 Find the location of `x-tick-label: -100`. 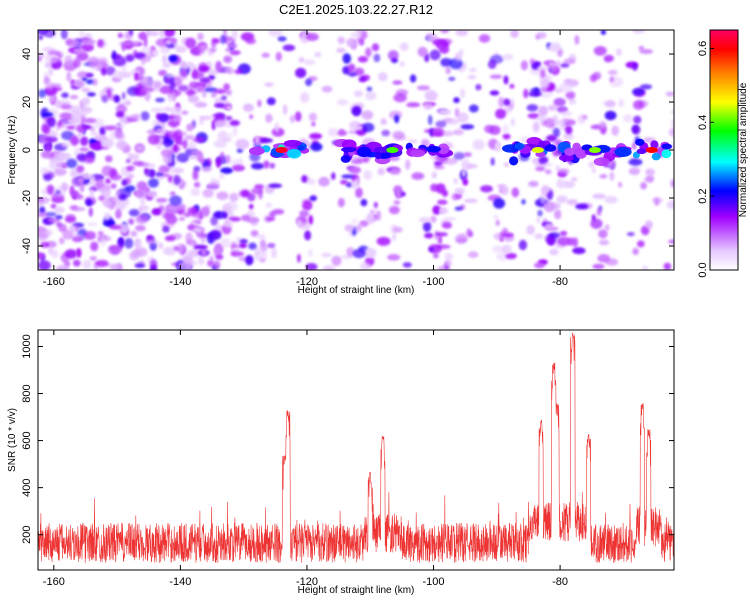

x-tick-label: -100 is located at coordinates (434, 282).